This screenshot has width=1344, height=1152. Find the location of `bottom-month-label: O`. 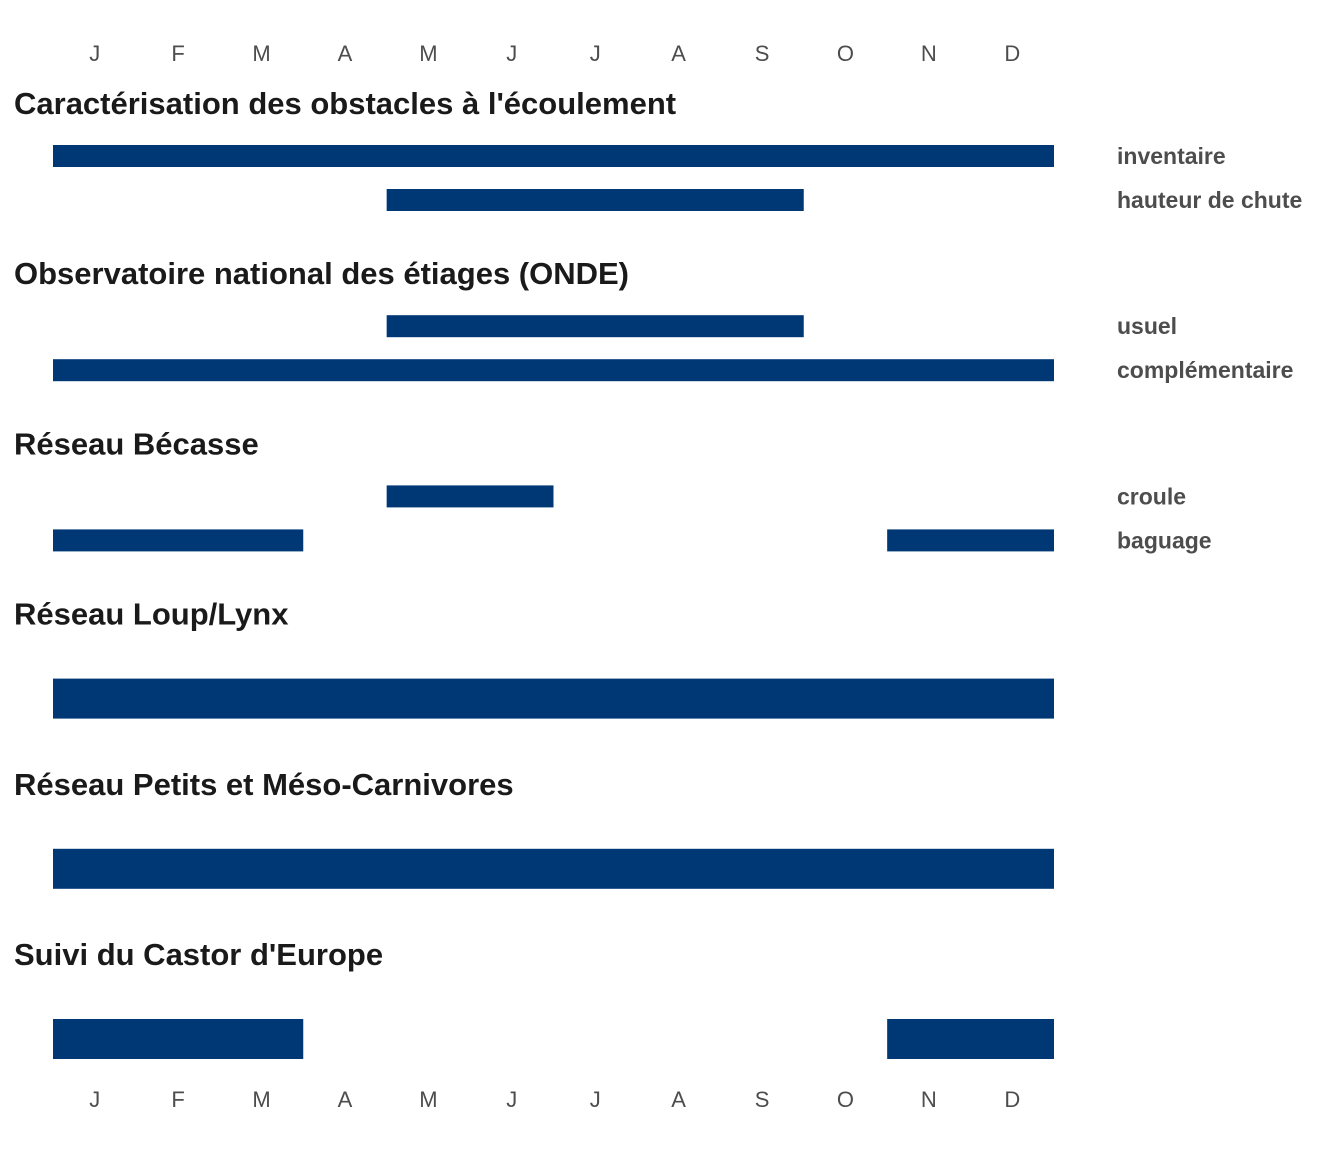

bottom-month-label: O is located at coordinates (845, 1099).